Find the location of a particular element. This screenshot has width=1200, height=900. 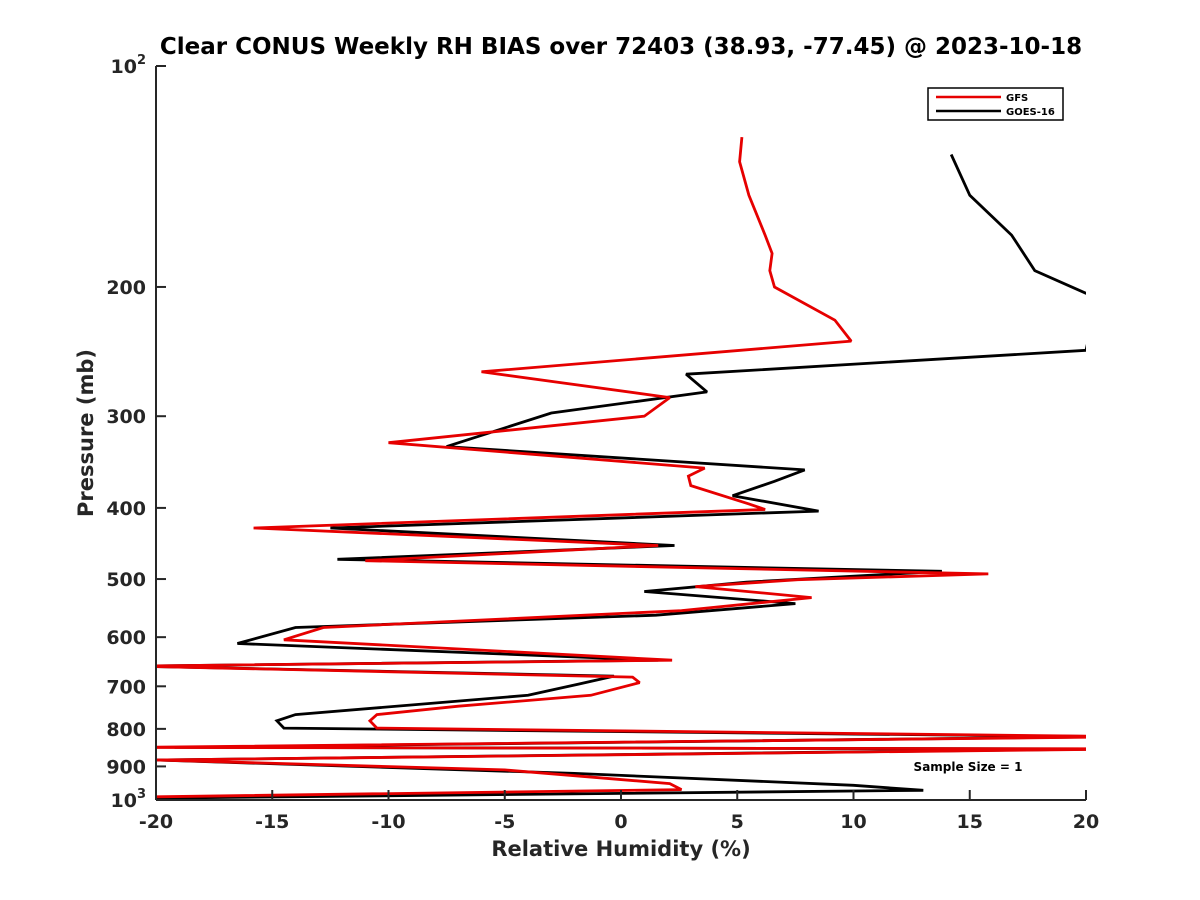

legend-label-goes16: GOES-16 is located at coordinates (1030, 112).